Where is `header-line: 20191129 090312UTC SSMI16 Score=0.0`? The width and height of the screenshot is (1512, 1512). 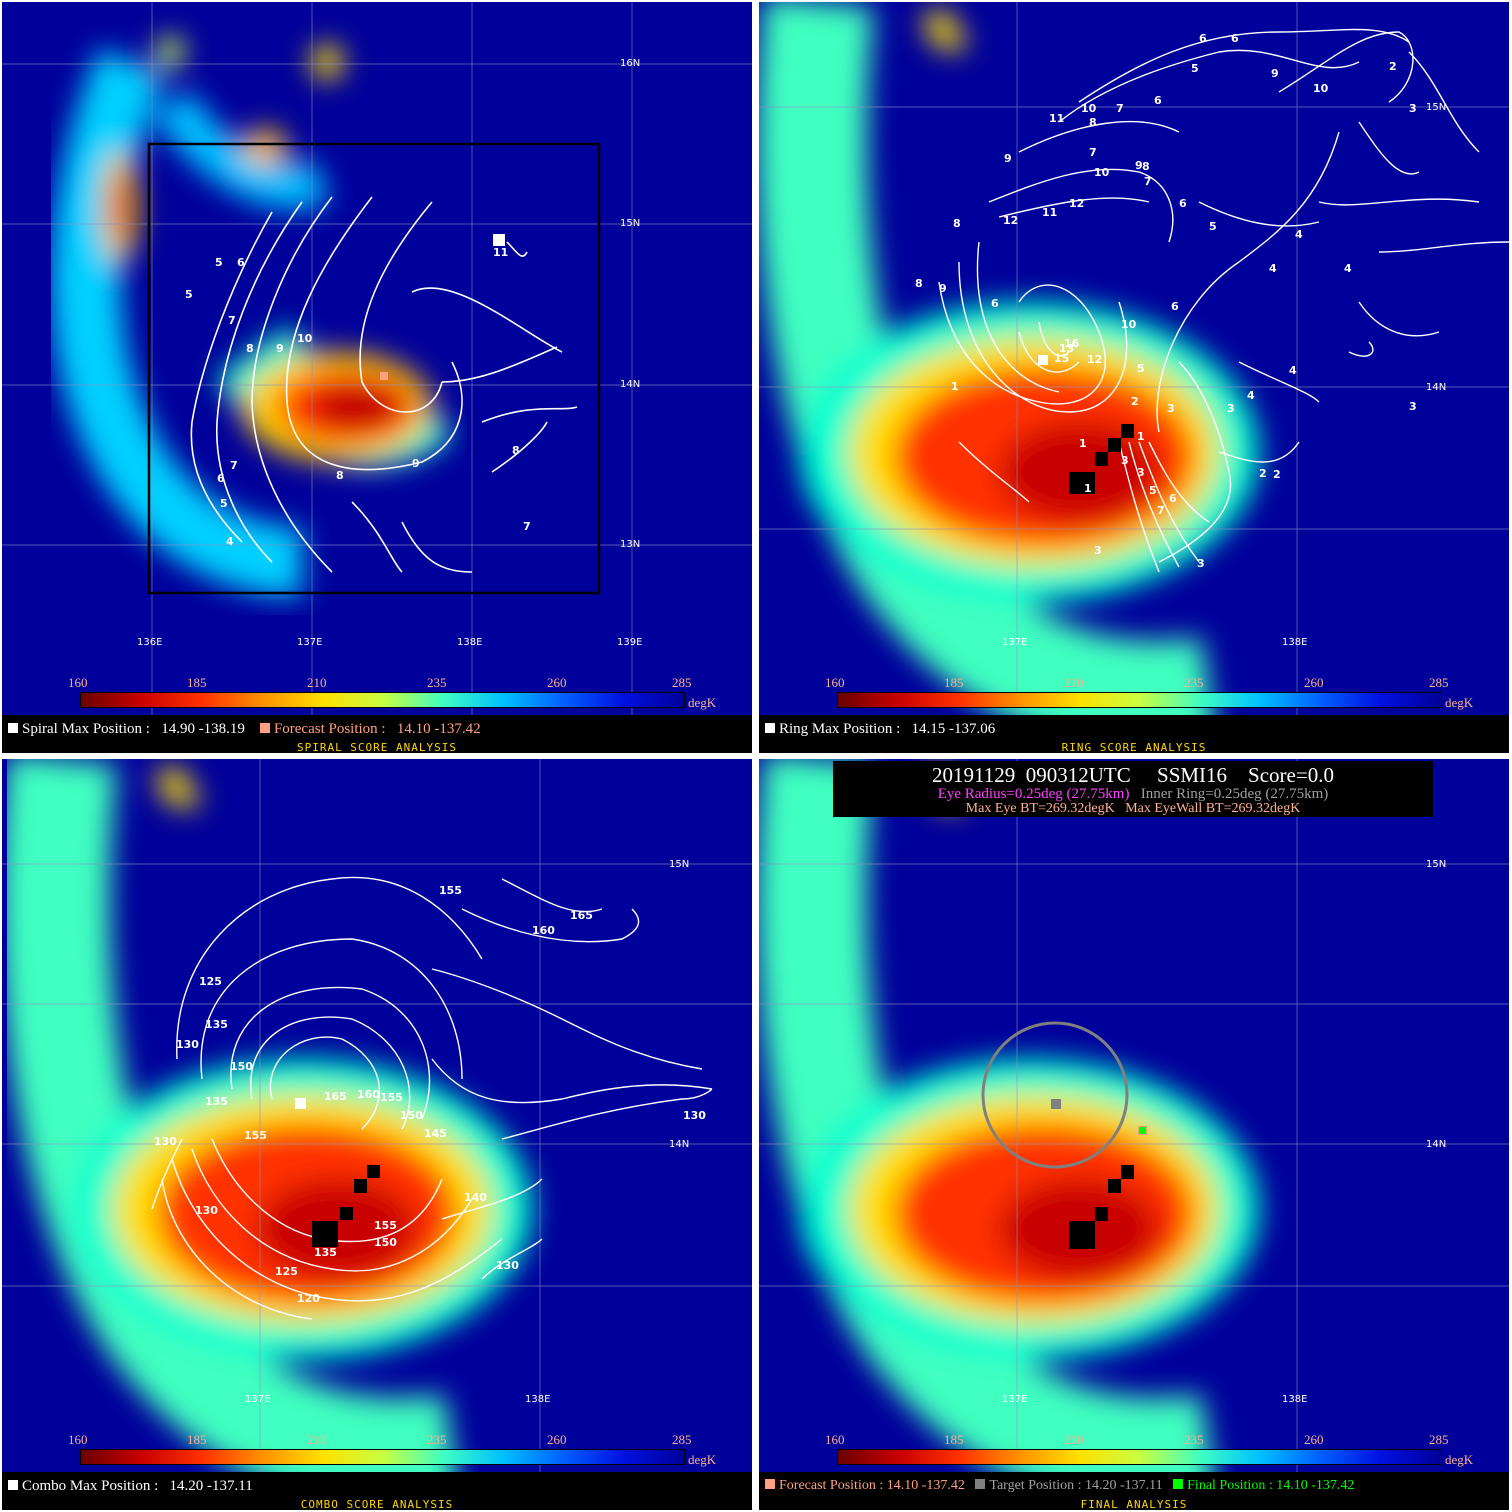 header-line: 20191129 090312UTC SSMI16 Score=0.0 is located at coordinates (1133, 775).